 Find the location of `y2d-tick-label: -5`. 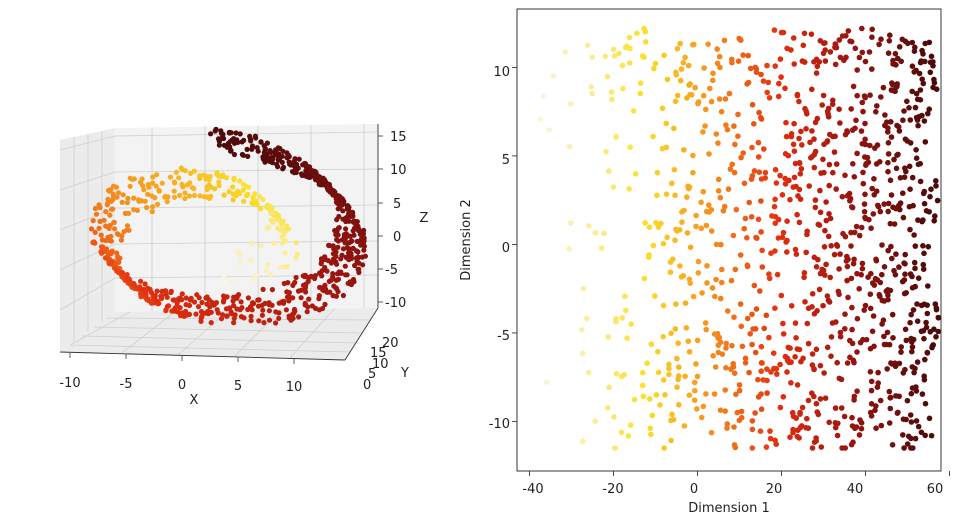

y2d-tick-label: -5 is located at coordinates (503, 336).